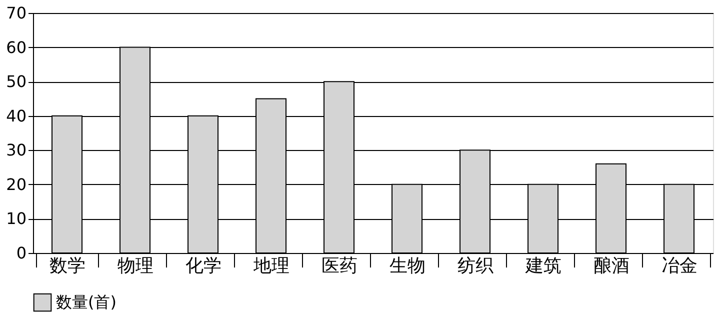  Describe the element at coordinates (16, 116) in the screenshot. I see `y-tick-label: 40` at that location.